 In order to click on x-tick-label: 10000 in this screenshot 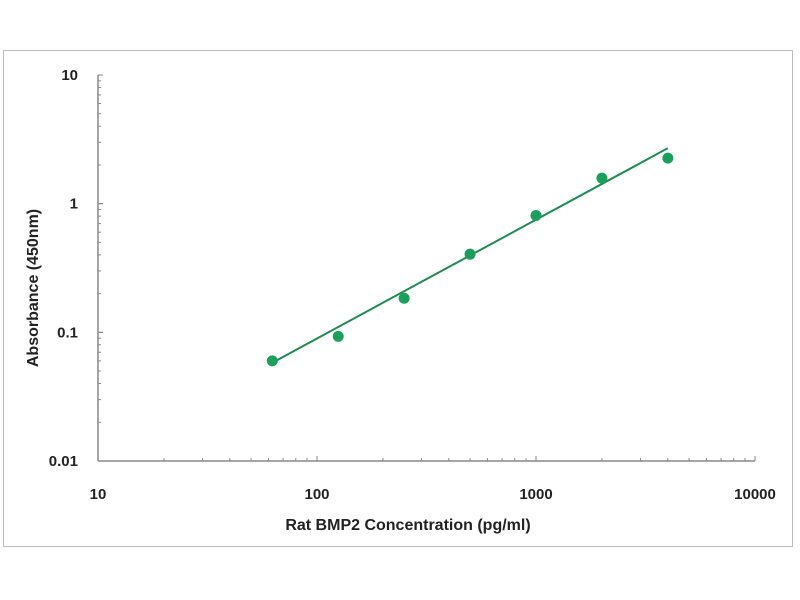, I will do `click(755, 494)`.